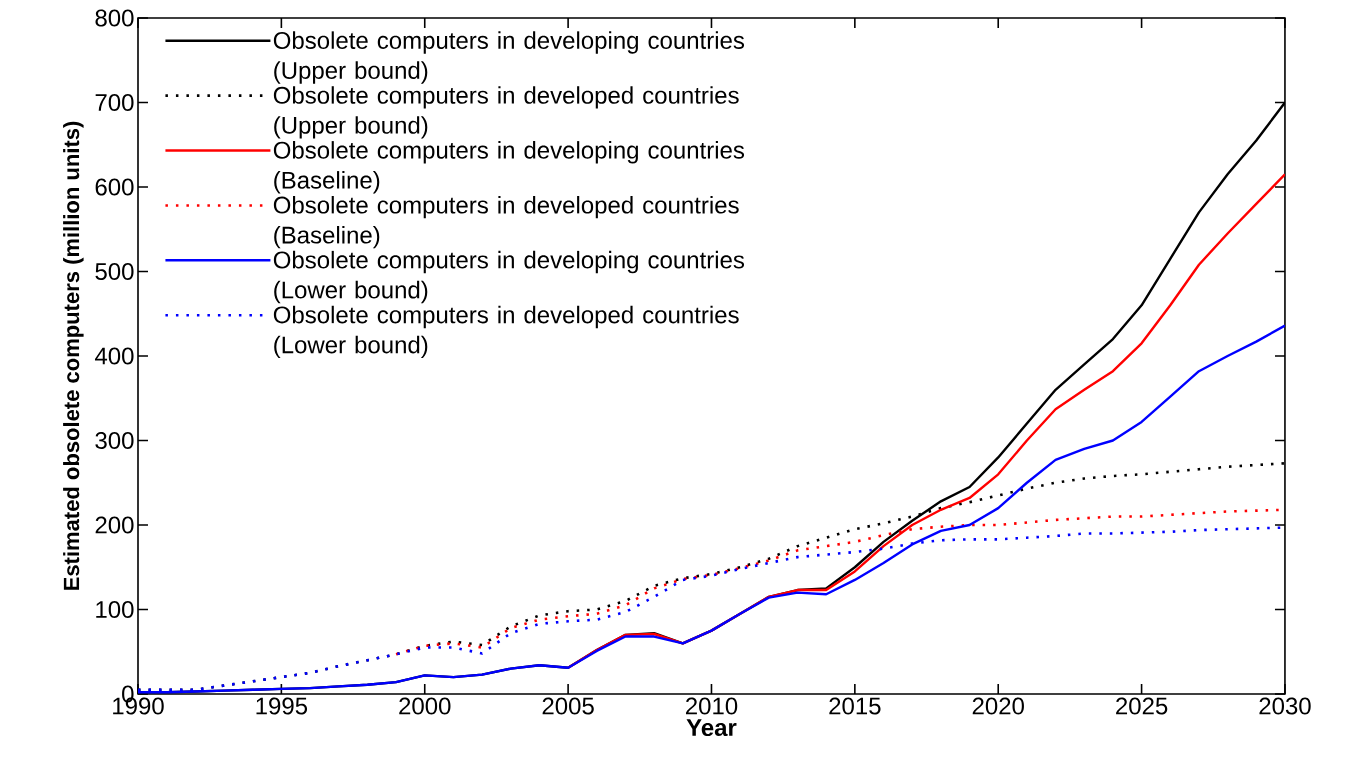  I want to click on x-tick-label: 2010, so click(711, 706).